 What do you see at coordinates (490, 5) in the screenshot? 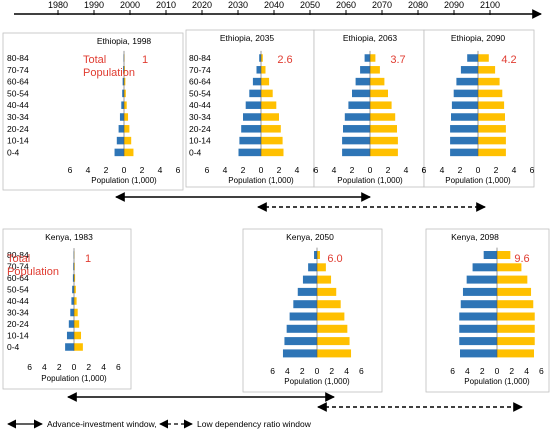
I see `timeline-year-label: 2100` at bounding box center [490, 5].